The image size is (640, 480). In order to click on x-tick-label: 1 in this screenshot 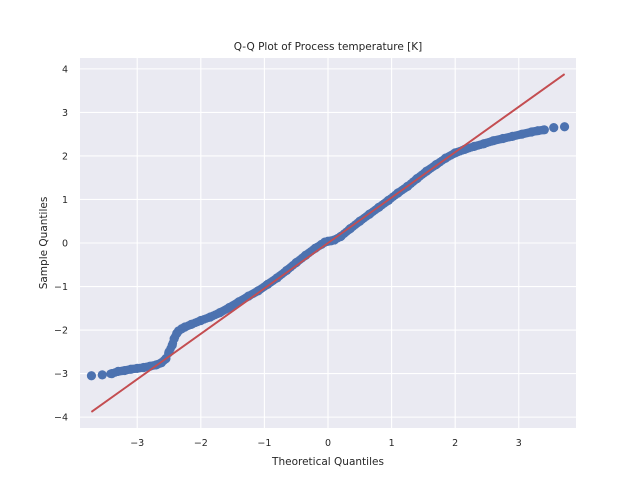, I will do `click(392, 443)`.